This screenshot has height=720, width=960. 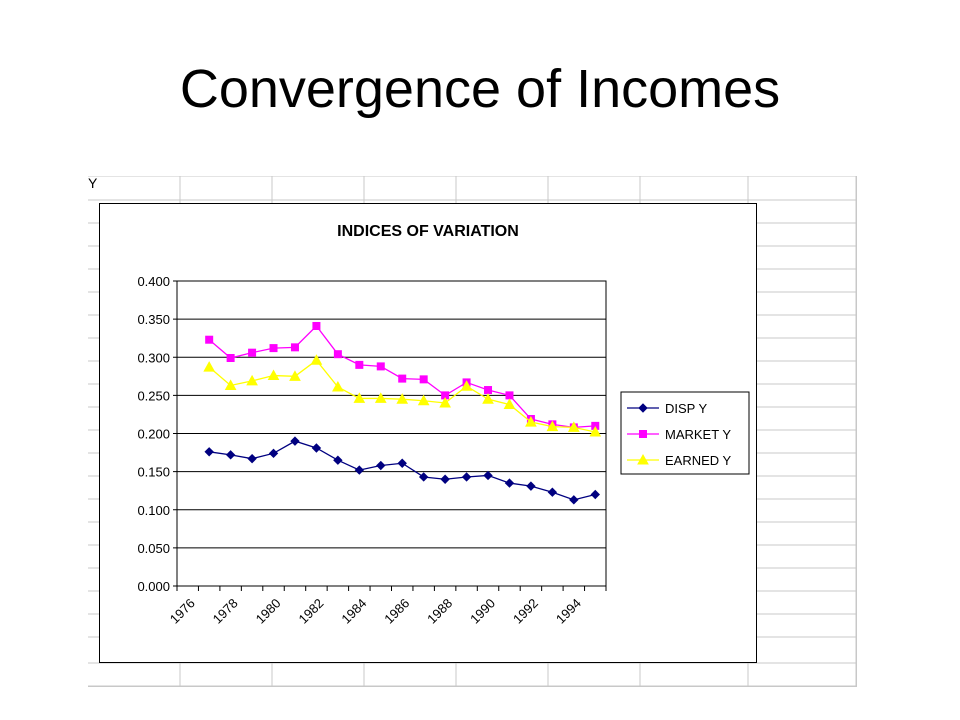 What do you see at coordinates (153, 586) in the screenshot?
I see `y-tick-label: 0.000` at bounding box center [153, 586].